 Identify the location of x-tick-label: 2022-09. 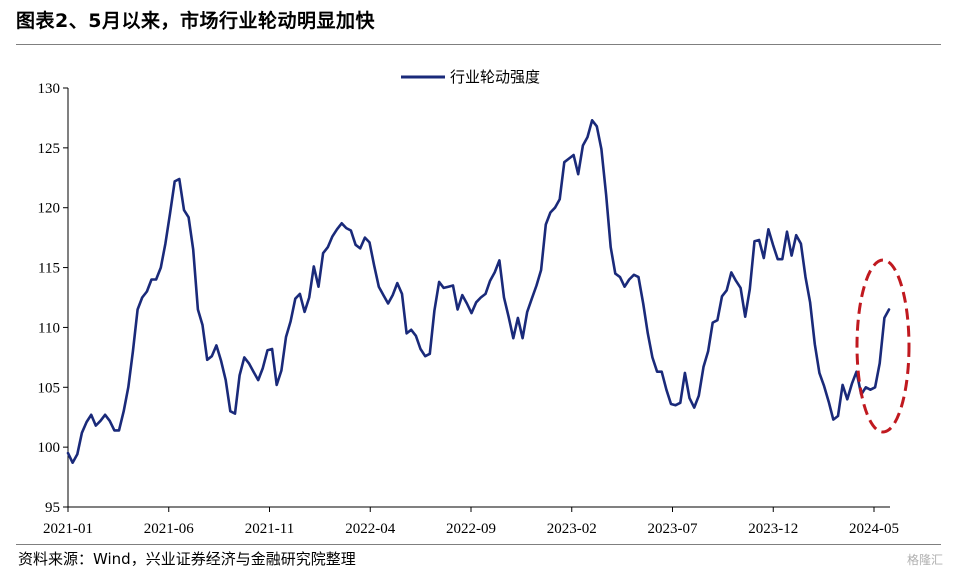
(471, 529).